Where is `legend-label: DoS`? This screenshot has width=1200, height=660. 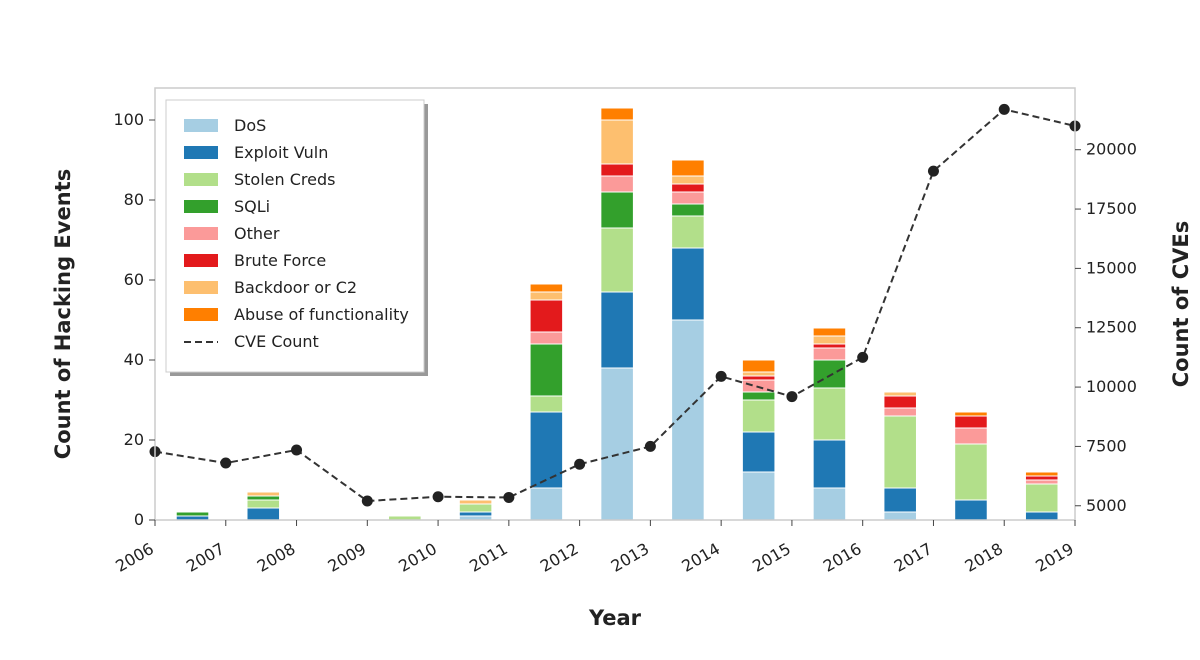
legend-label: DoS is located at coordinates (250, 125).